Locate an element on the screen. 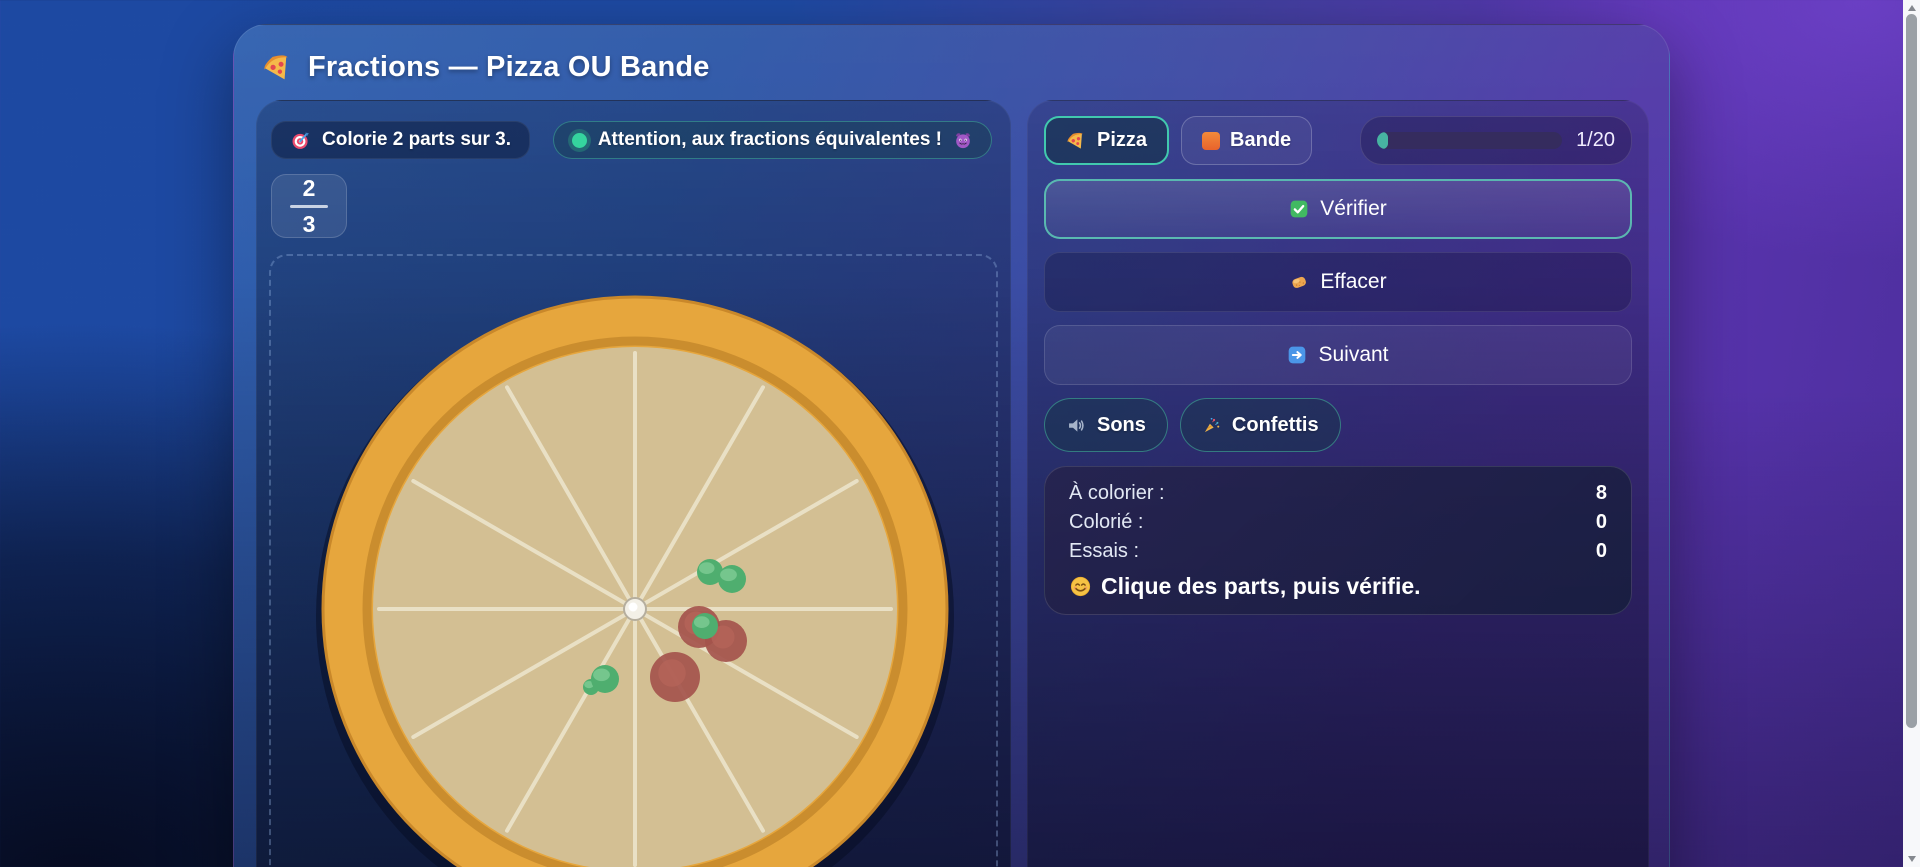 The height and width of the screenshot is (867, 1920). erase-label: Effacer is located at coordinates (1353, 281).